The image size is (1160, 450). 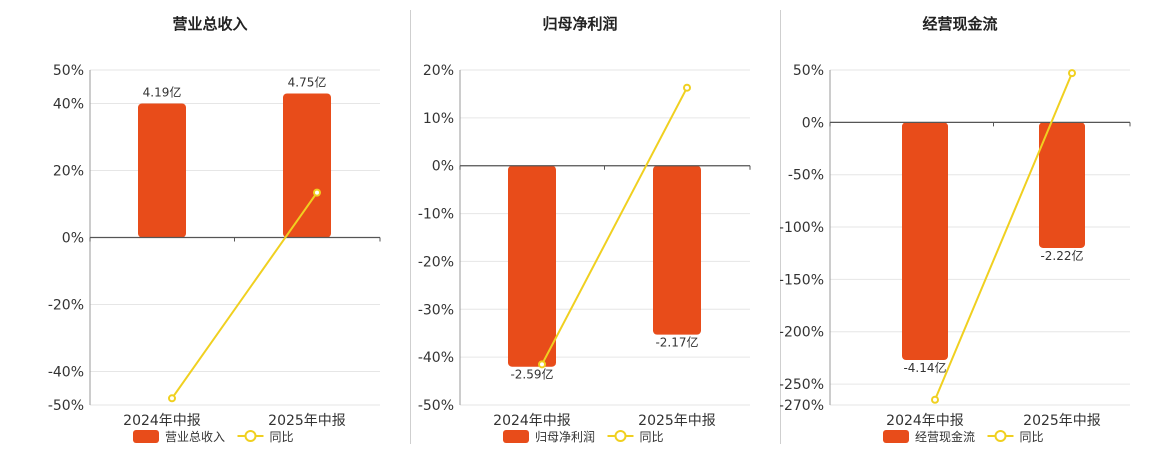 I want to click on y-tick-label: -150%, so click(x=802, y=280).